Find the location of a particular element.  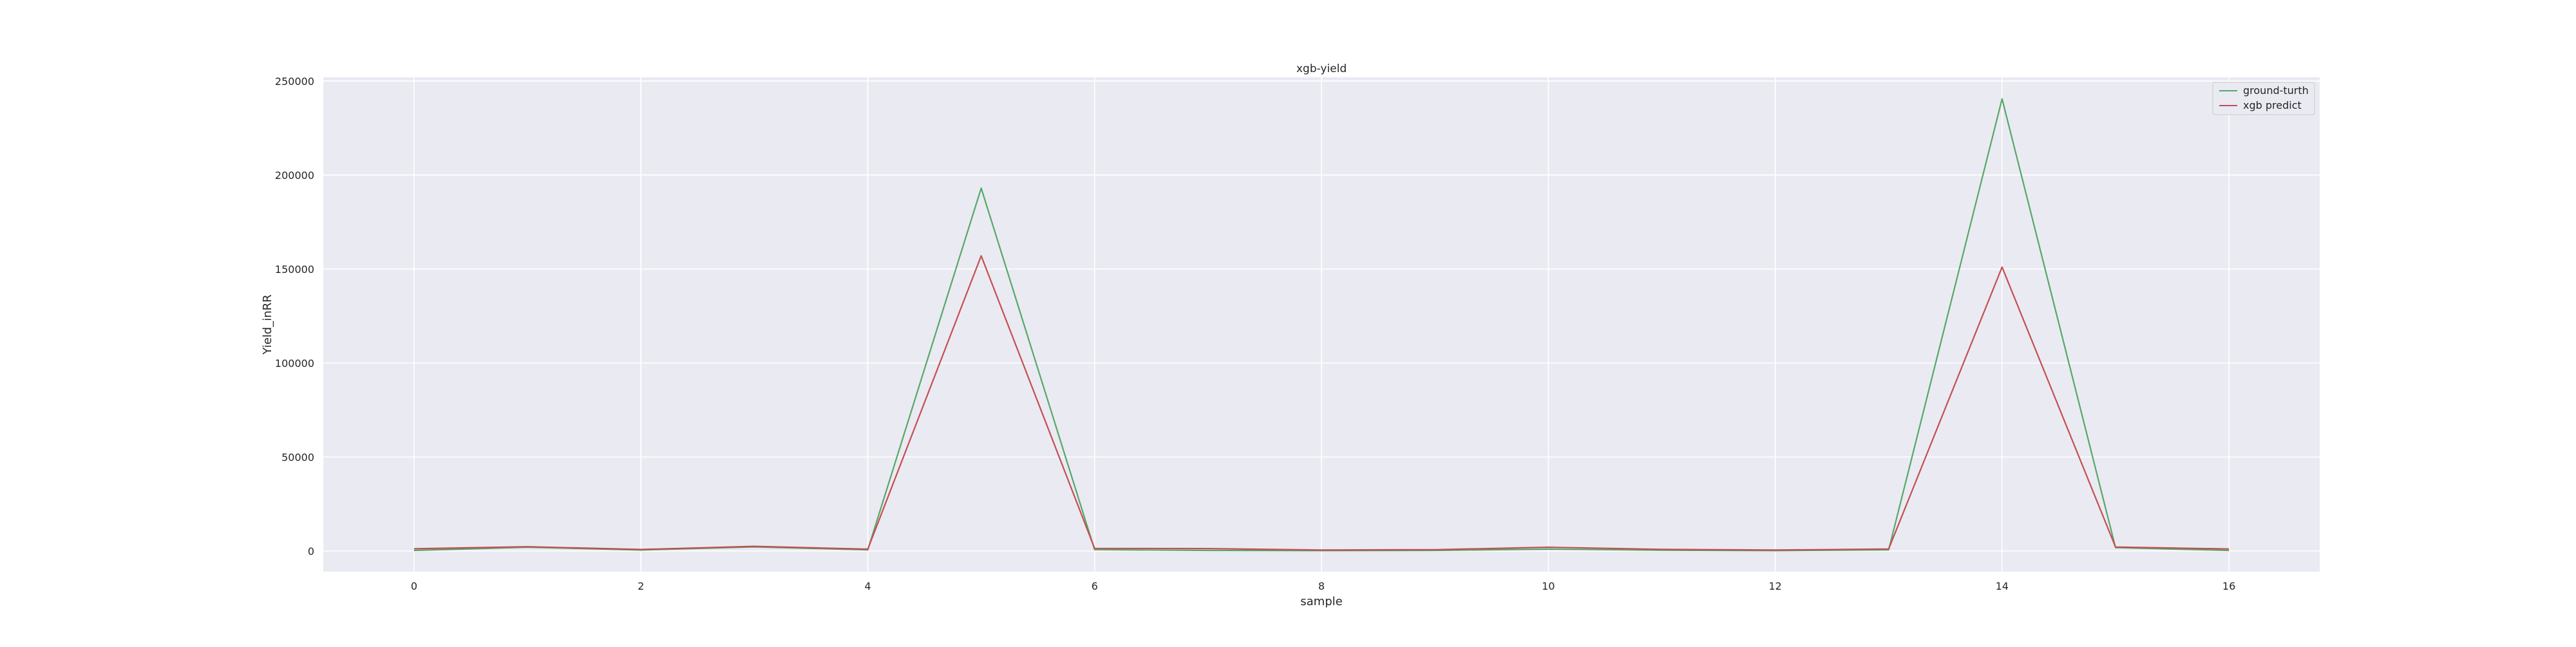

x-tick-label: 8 is located at coordinates (1321, 586).